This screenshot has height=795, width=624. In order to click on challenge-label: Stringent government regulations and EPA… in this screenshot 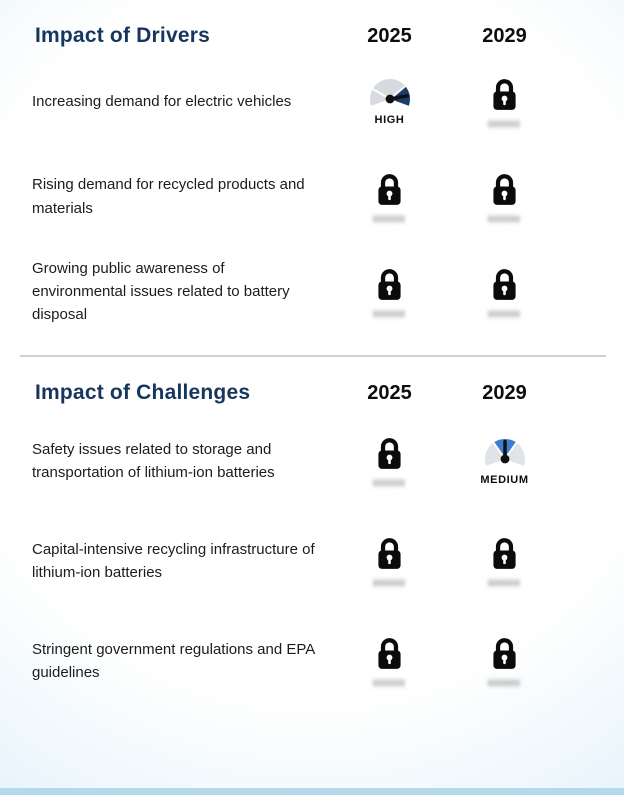, I will do `click(173, 660)`.